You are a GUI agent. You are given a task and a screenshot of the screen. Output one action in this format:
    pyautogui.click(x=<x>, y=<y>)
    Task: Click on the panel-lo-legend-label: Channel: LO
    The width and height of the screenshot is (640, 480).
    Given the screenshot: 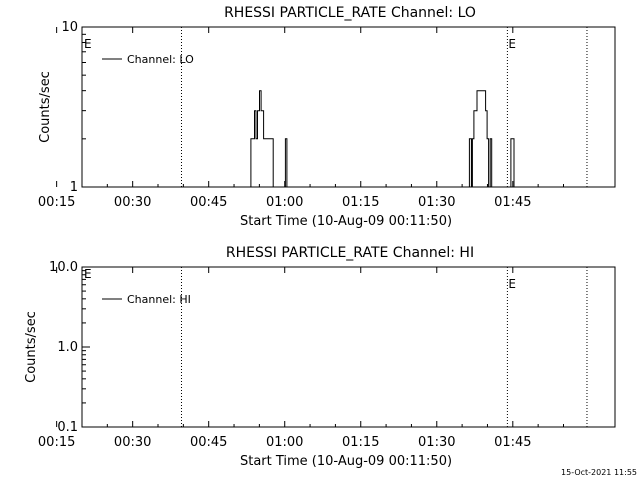 What is the action you would take?
    pyautogui.click(x=160, y=59)
    